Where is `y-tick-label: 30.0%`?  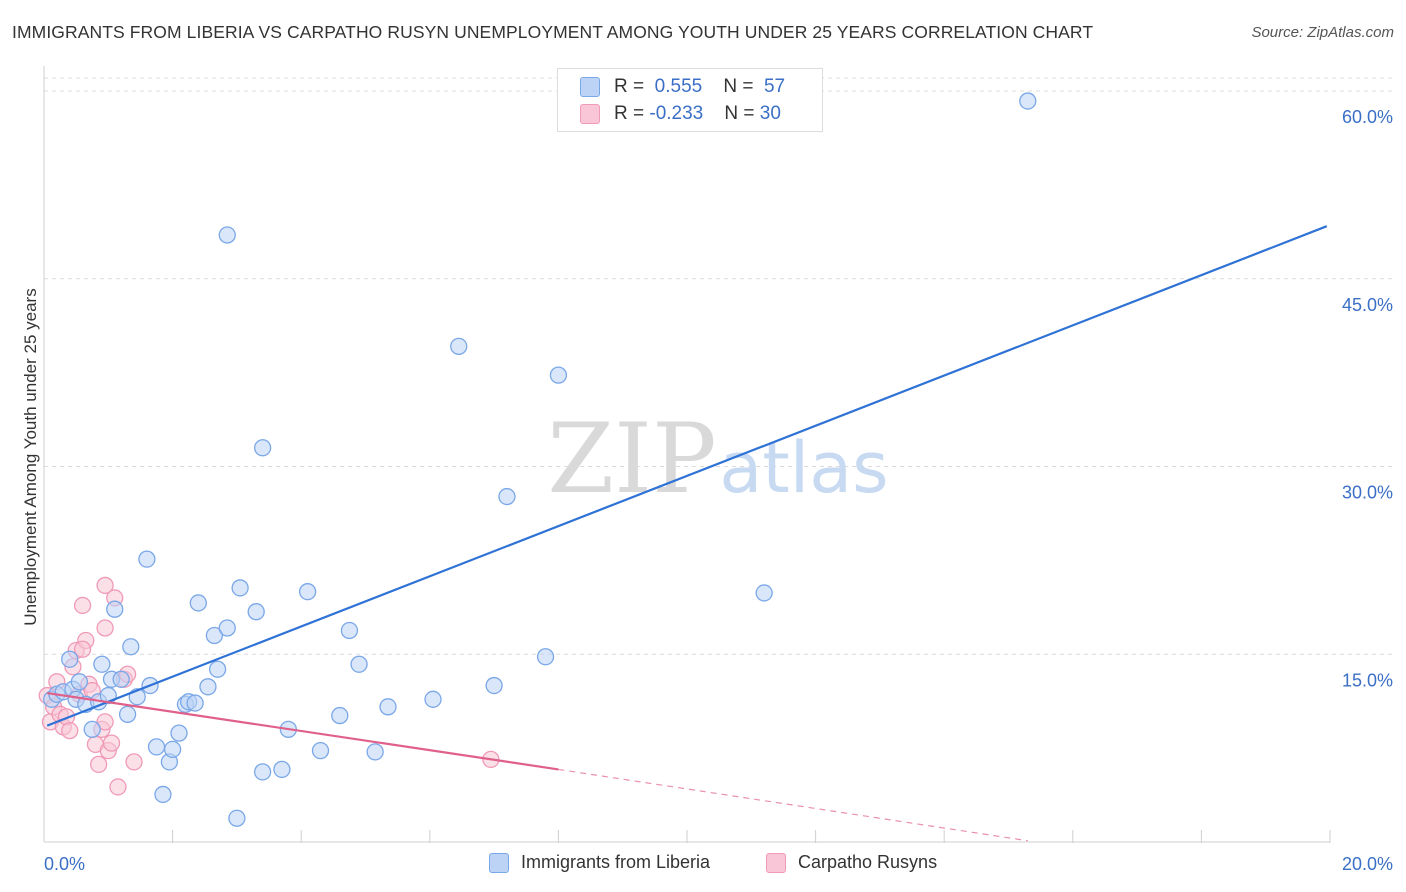
y-tick-label: 30.0% is located at coordinates (1367, 493).